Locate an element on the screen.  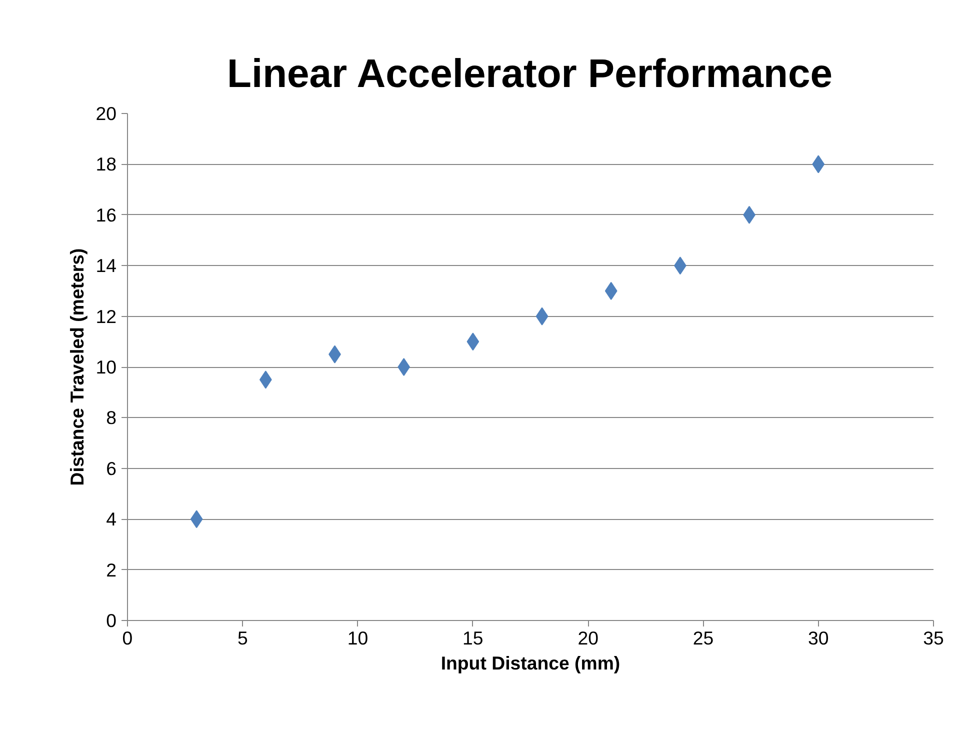
y-axis-title: Distance Traveled (meters) is located at coordinates (77, 367).